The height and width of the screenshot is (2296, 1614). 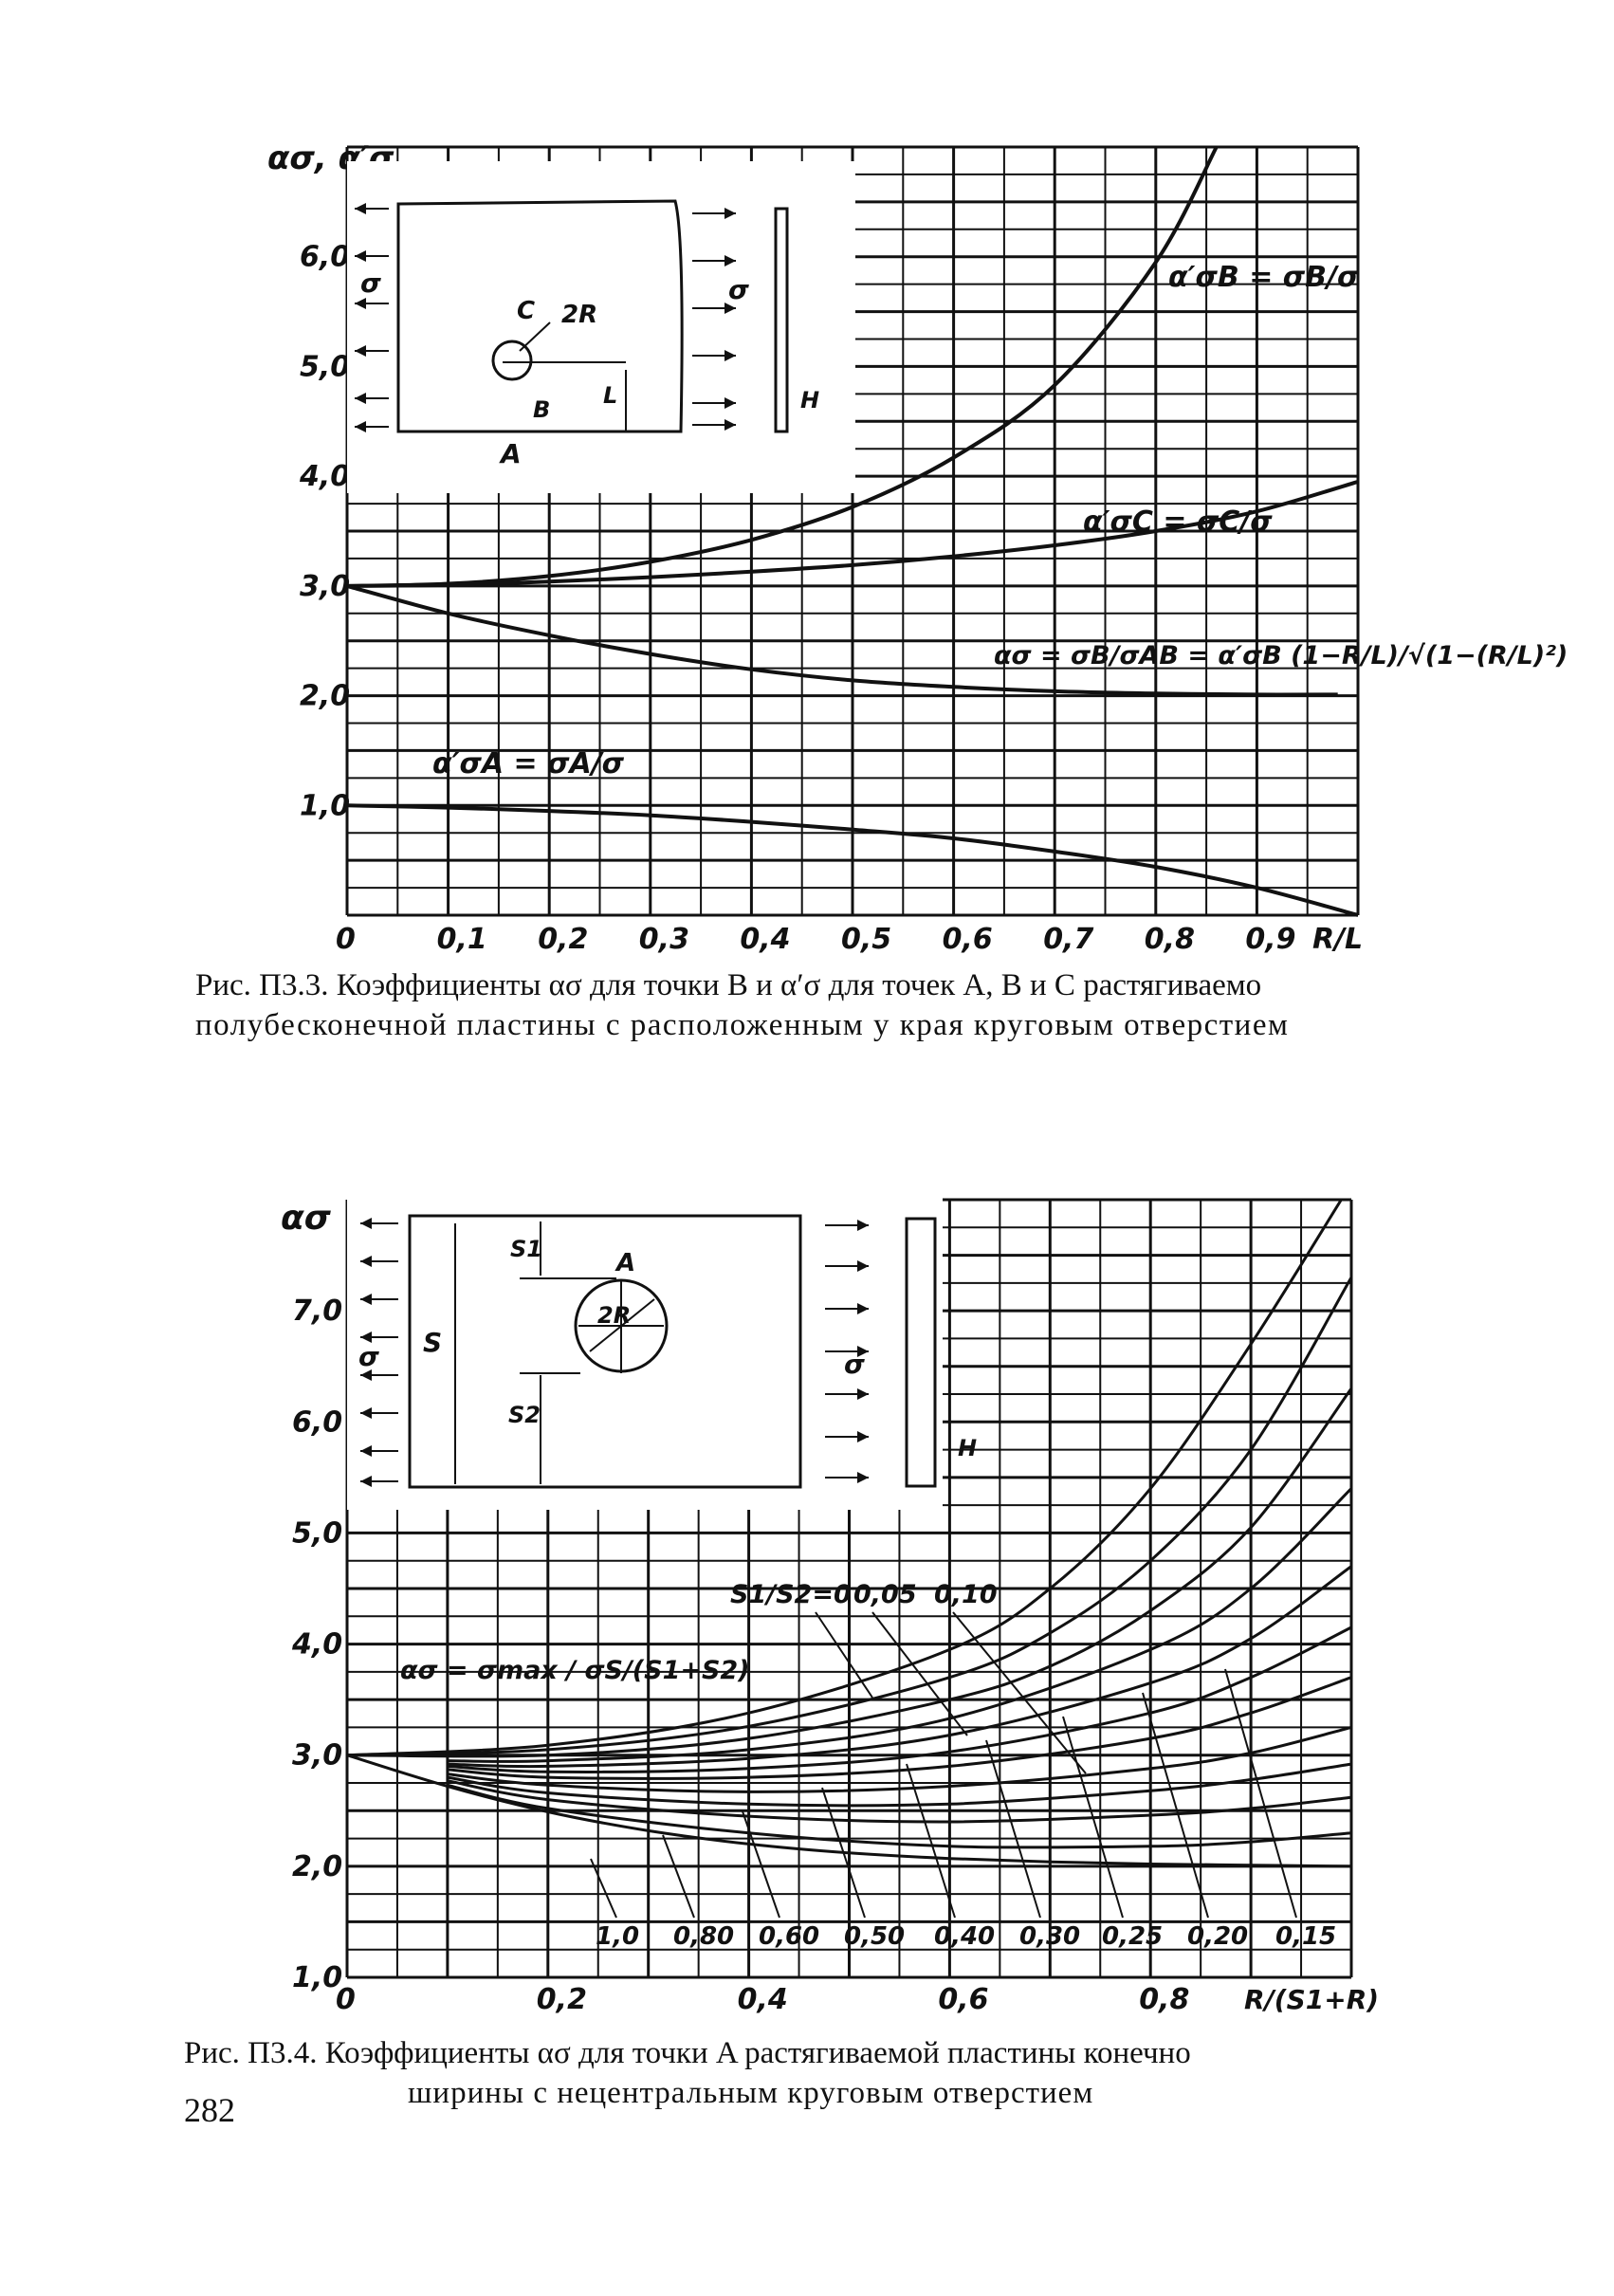 What do you see at coordinates (325, 586) in the screenshot?
I see `y-tick-label: 3,0` at bounding box center [325, 586].